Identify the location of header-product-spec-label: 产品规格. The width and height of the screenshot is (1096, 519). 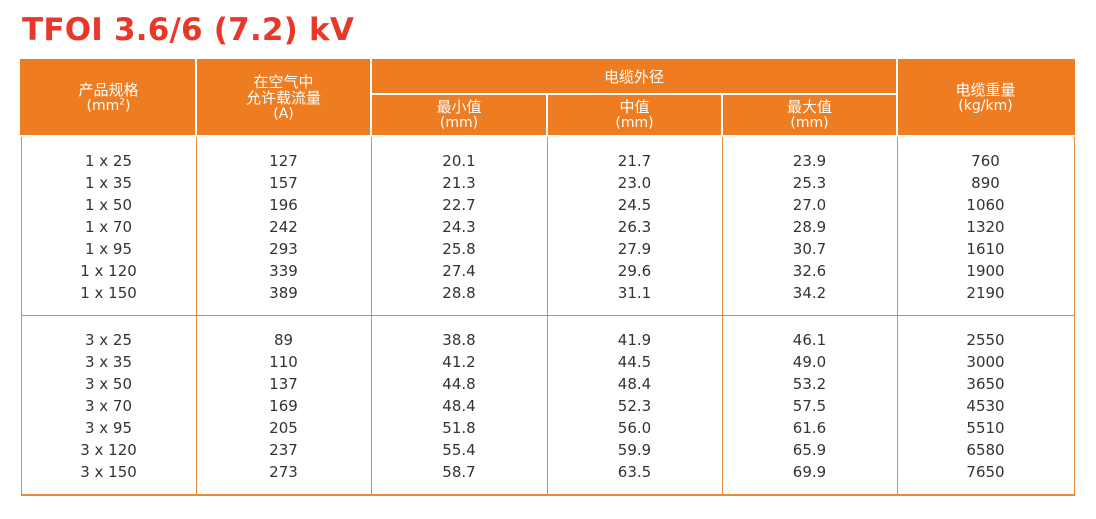
(108, 90).